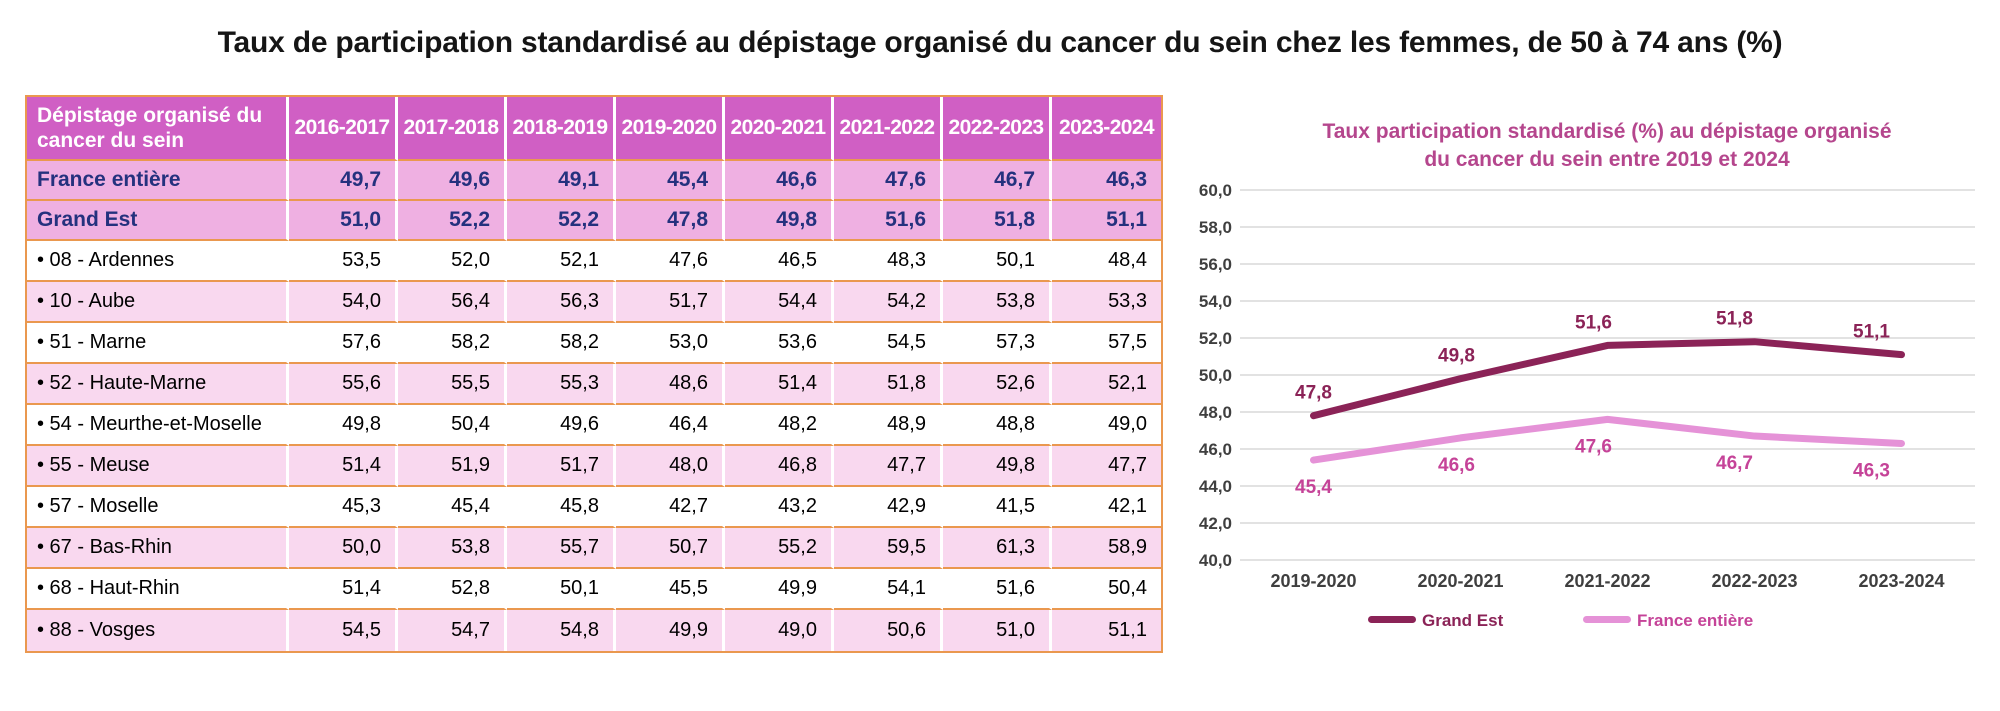 This screenshot has height=711, width=2000. What do you see at coordinates (158, 589) in the screenshot?
I see `row-label: • 68 - Haut-Rhin` at bounding box center [158, 589].